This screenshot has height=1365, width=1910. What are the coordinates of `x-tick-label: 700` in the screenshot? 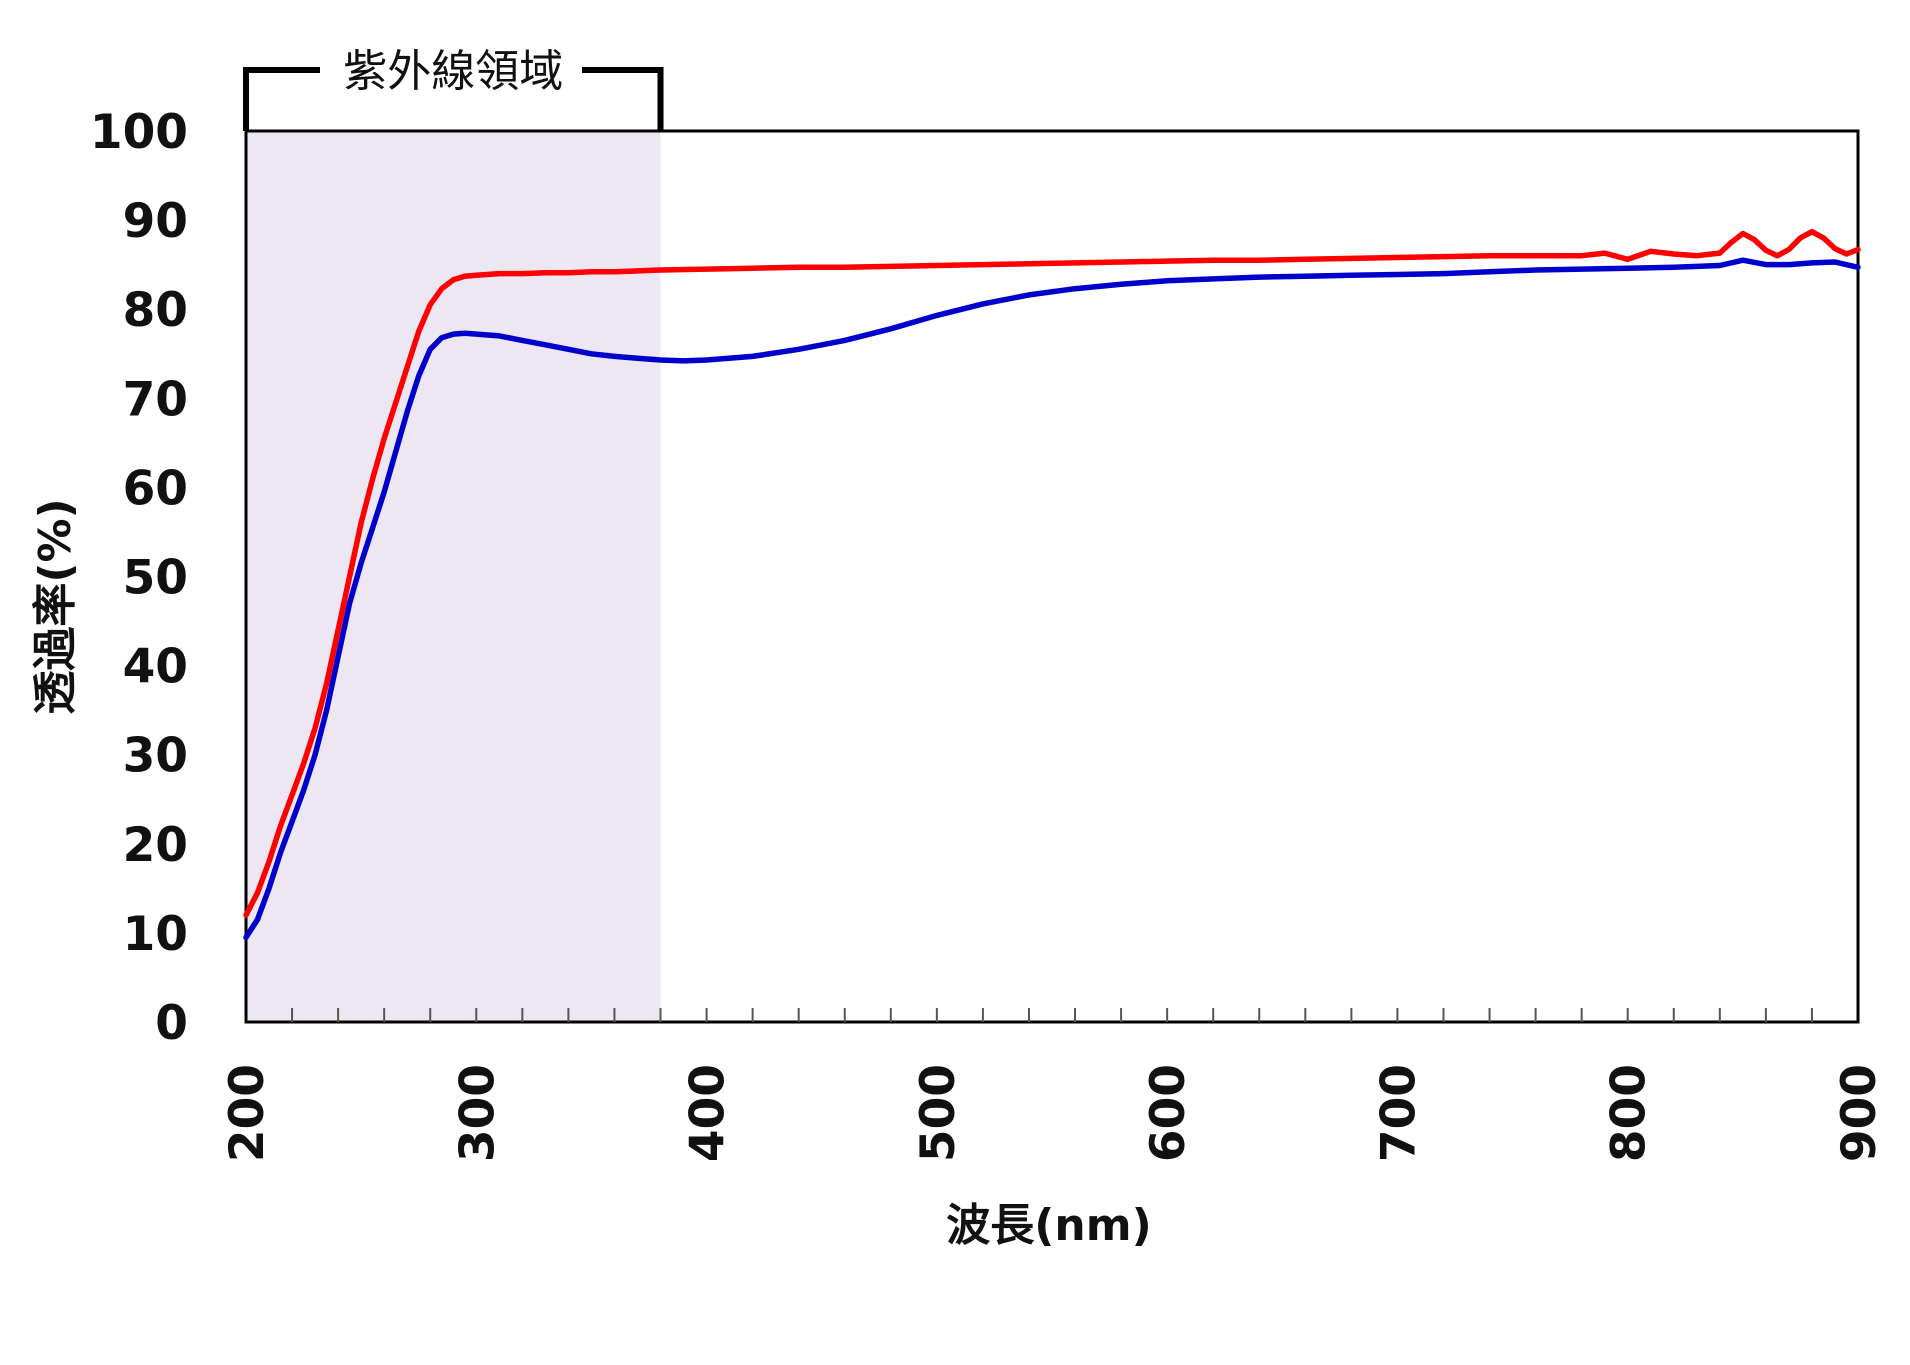 It's located at (1398, 1113).